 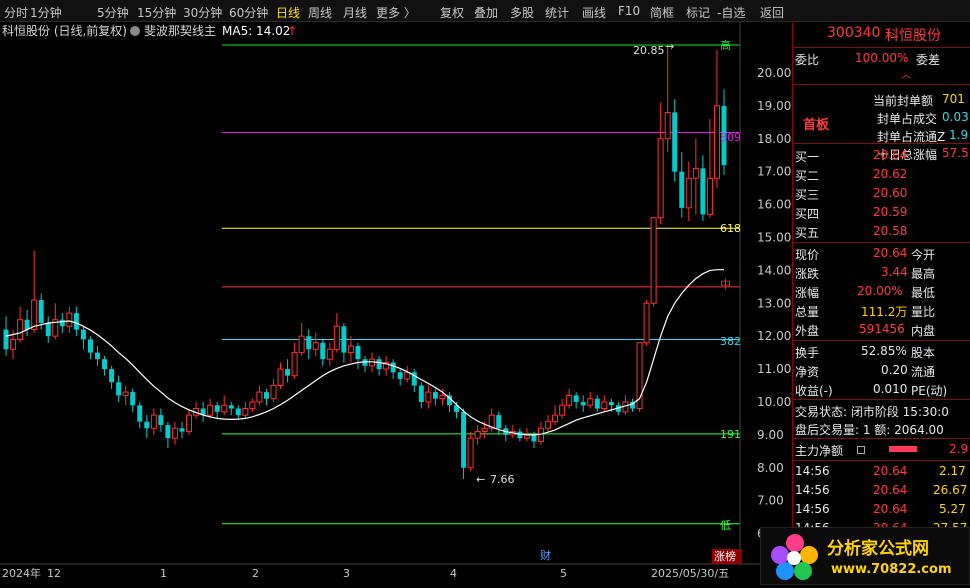 I want to click on bid4-price: 20.59, so click(x=890, y=212).